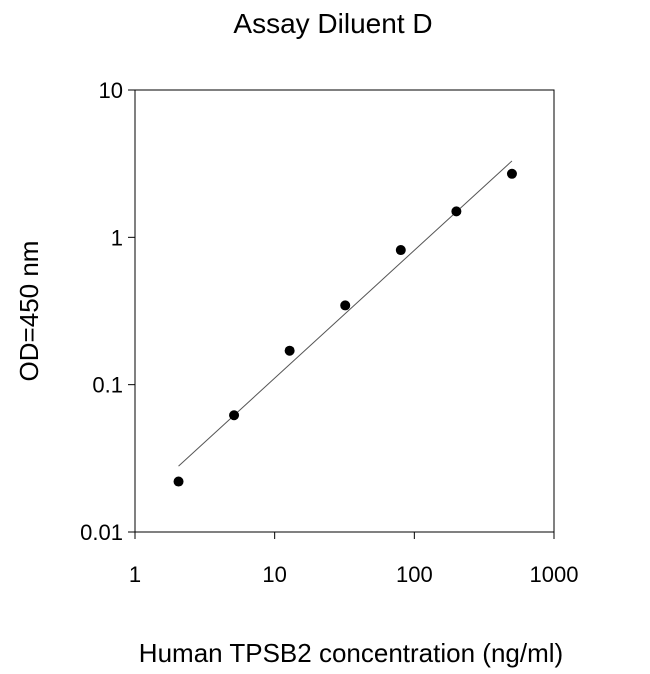 This screenshot has height=674, width=650. What do you see at coordinates (554, 574) in the screenshot?
I see `x-tick-label: 1000` at bounding box center [554, 574].